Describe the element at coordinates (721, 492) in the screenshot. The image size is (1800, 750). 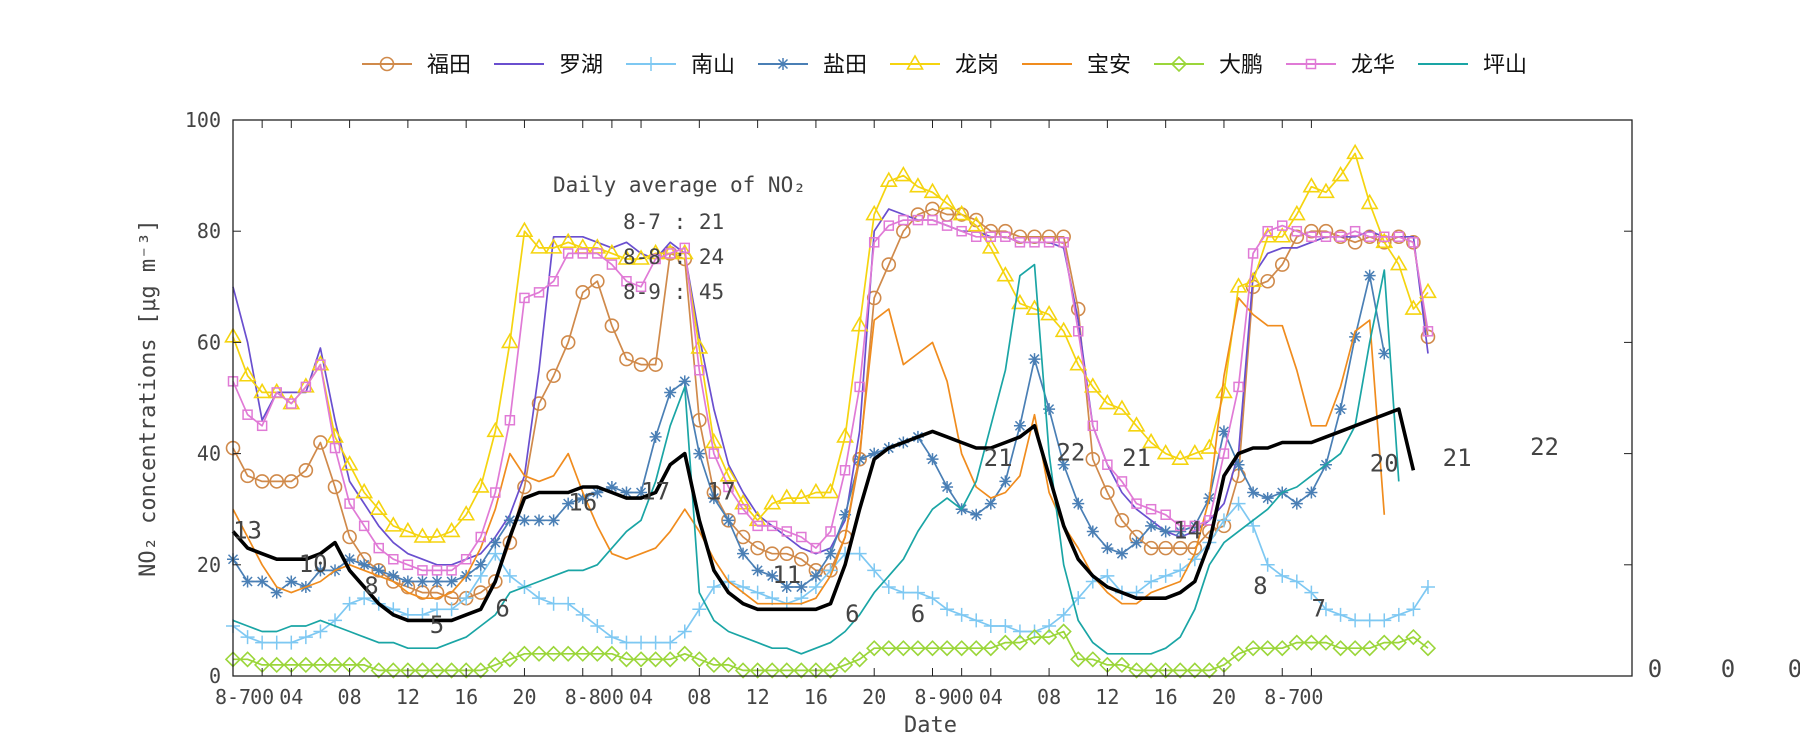
I see `day-average-label: 17` at that location.